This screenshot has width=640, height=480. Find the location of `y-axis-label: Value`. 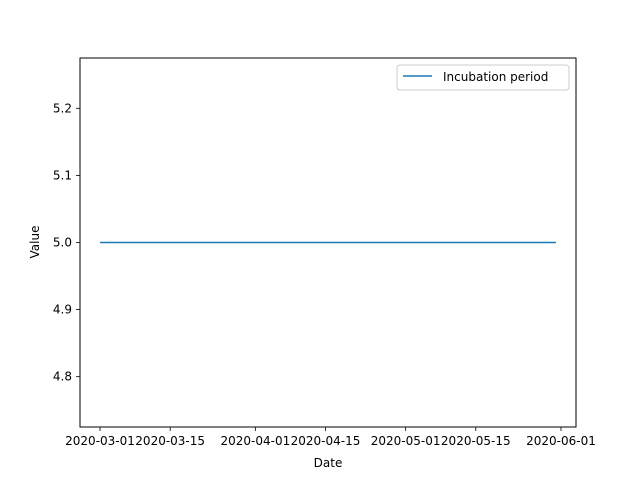

y-axis-label: Value is located at coordinates (35, 242).